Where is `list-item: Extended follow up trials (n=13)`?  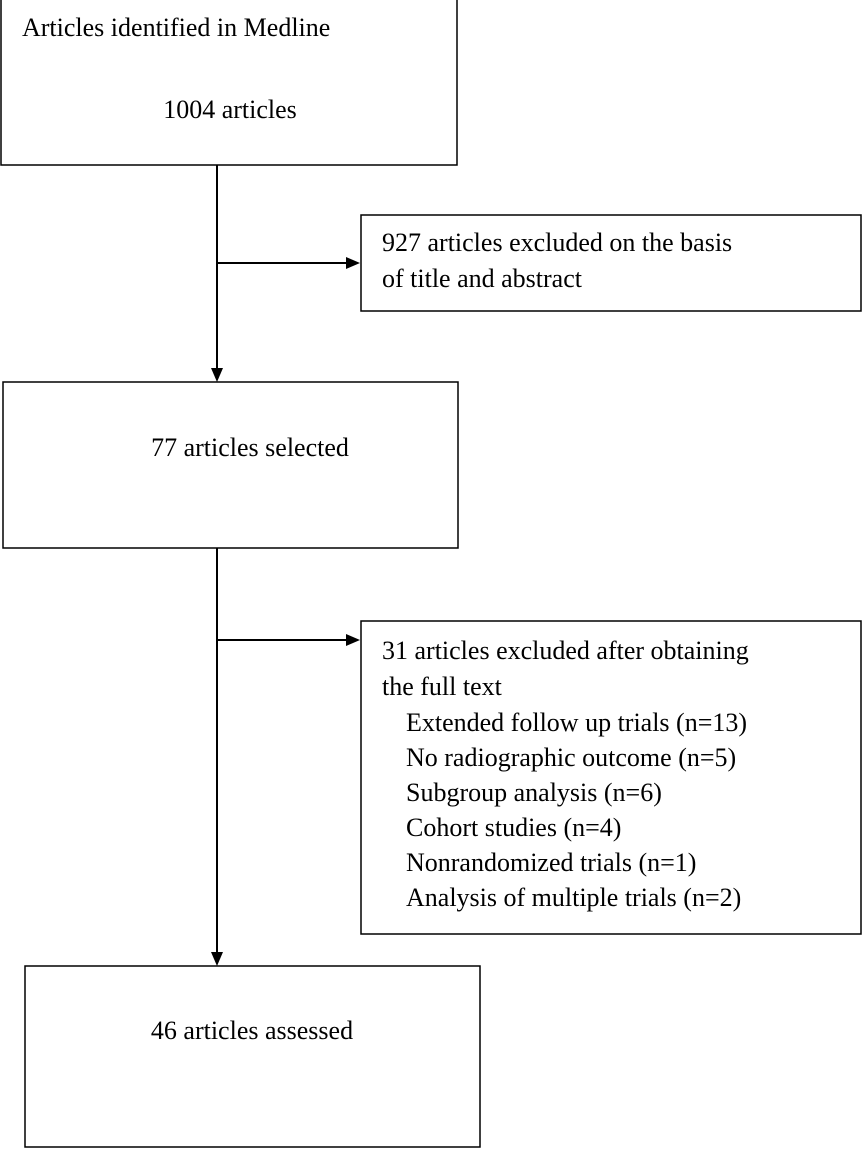 list-item: Extended follow up trials (n=13) is located at coordinates (576, 722).